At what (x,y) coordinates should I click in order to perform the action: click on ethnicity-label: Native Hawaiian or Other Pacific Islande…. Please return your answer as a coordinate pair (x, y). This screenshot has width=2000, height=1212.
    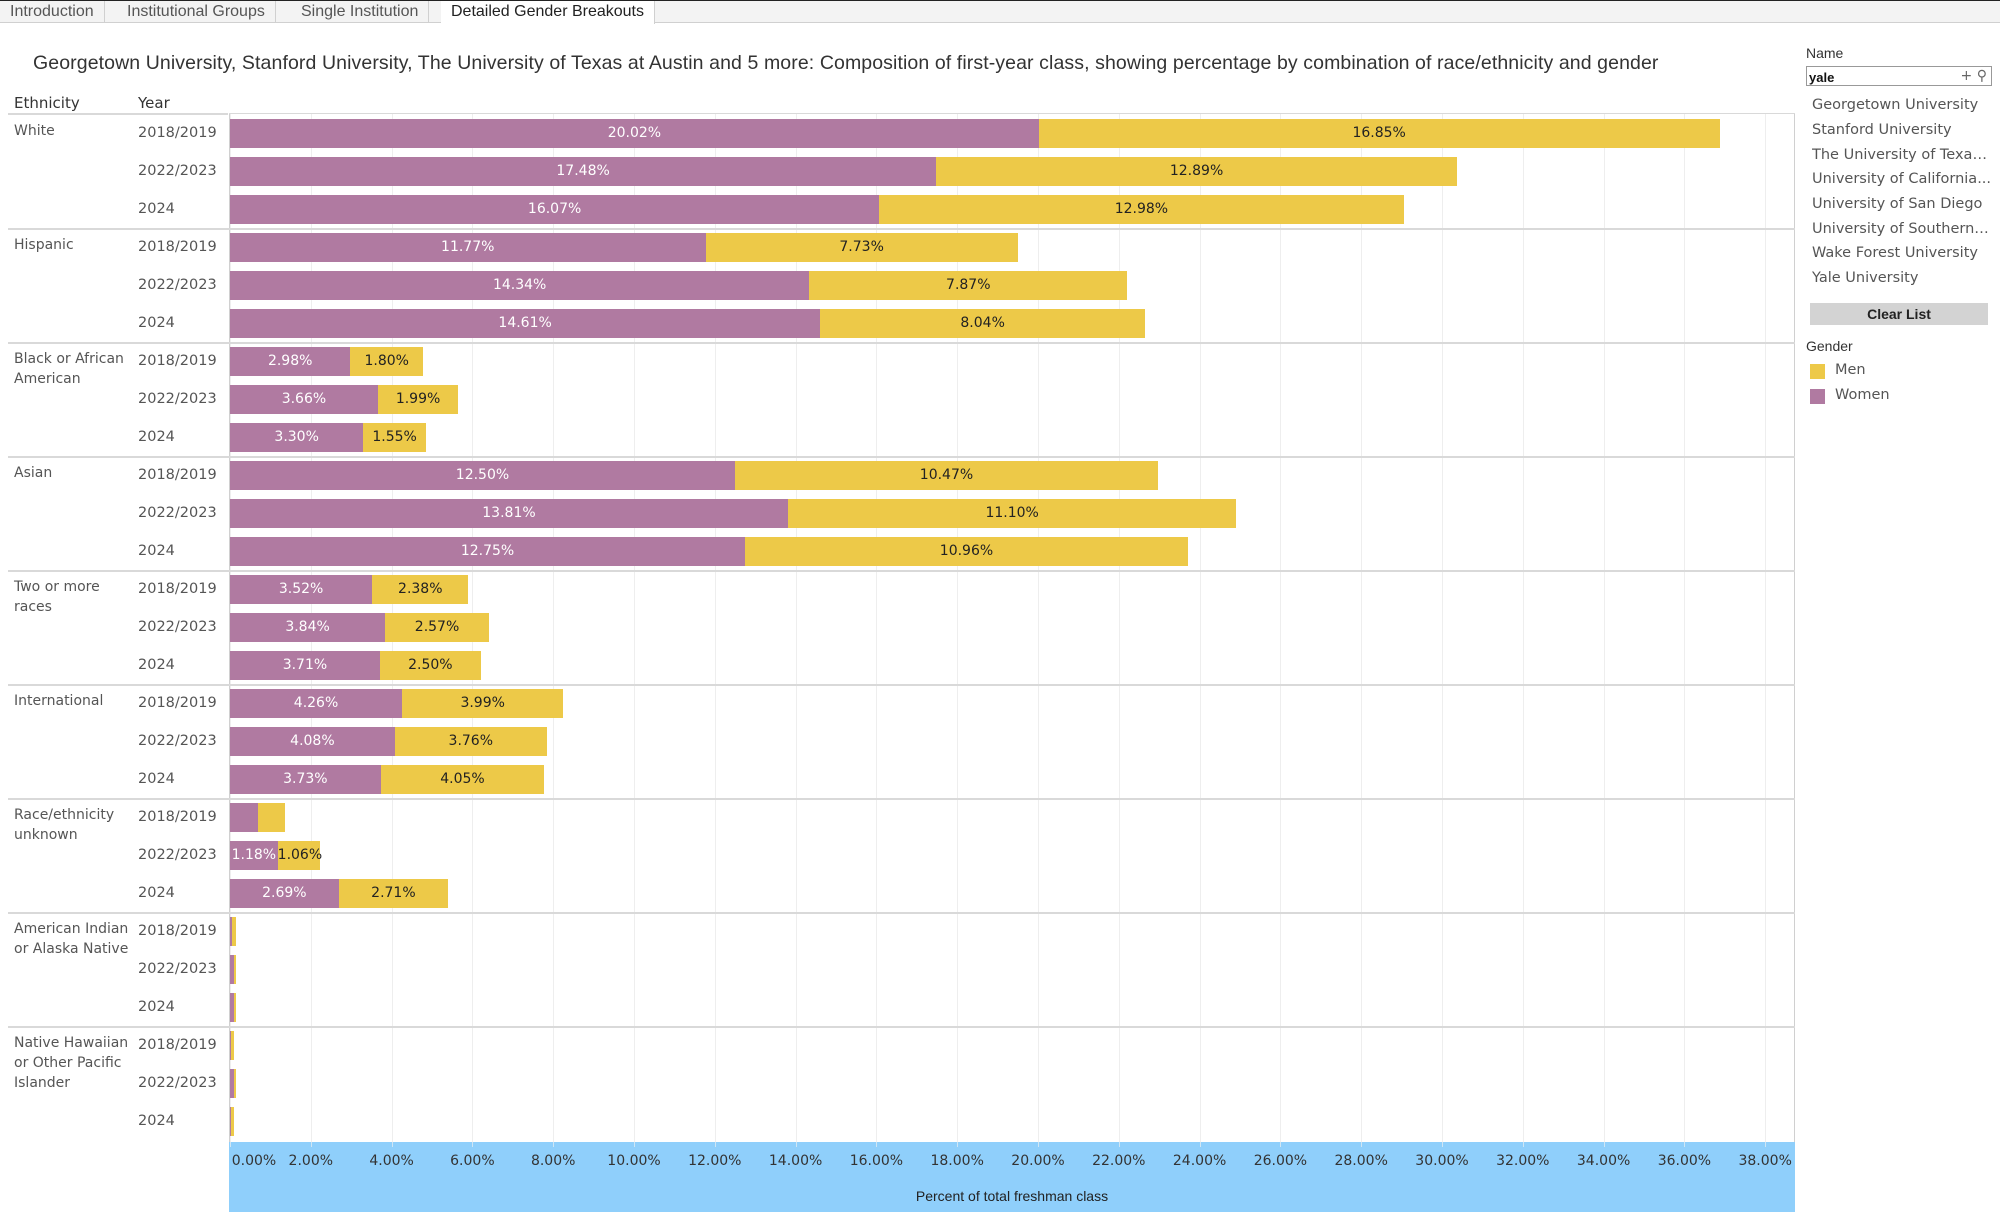
    Looking at the image, I should click on (71, 1063).